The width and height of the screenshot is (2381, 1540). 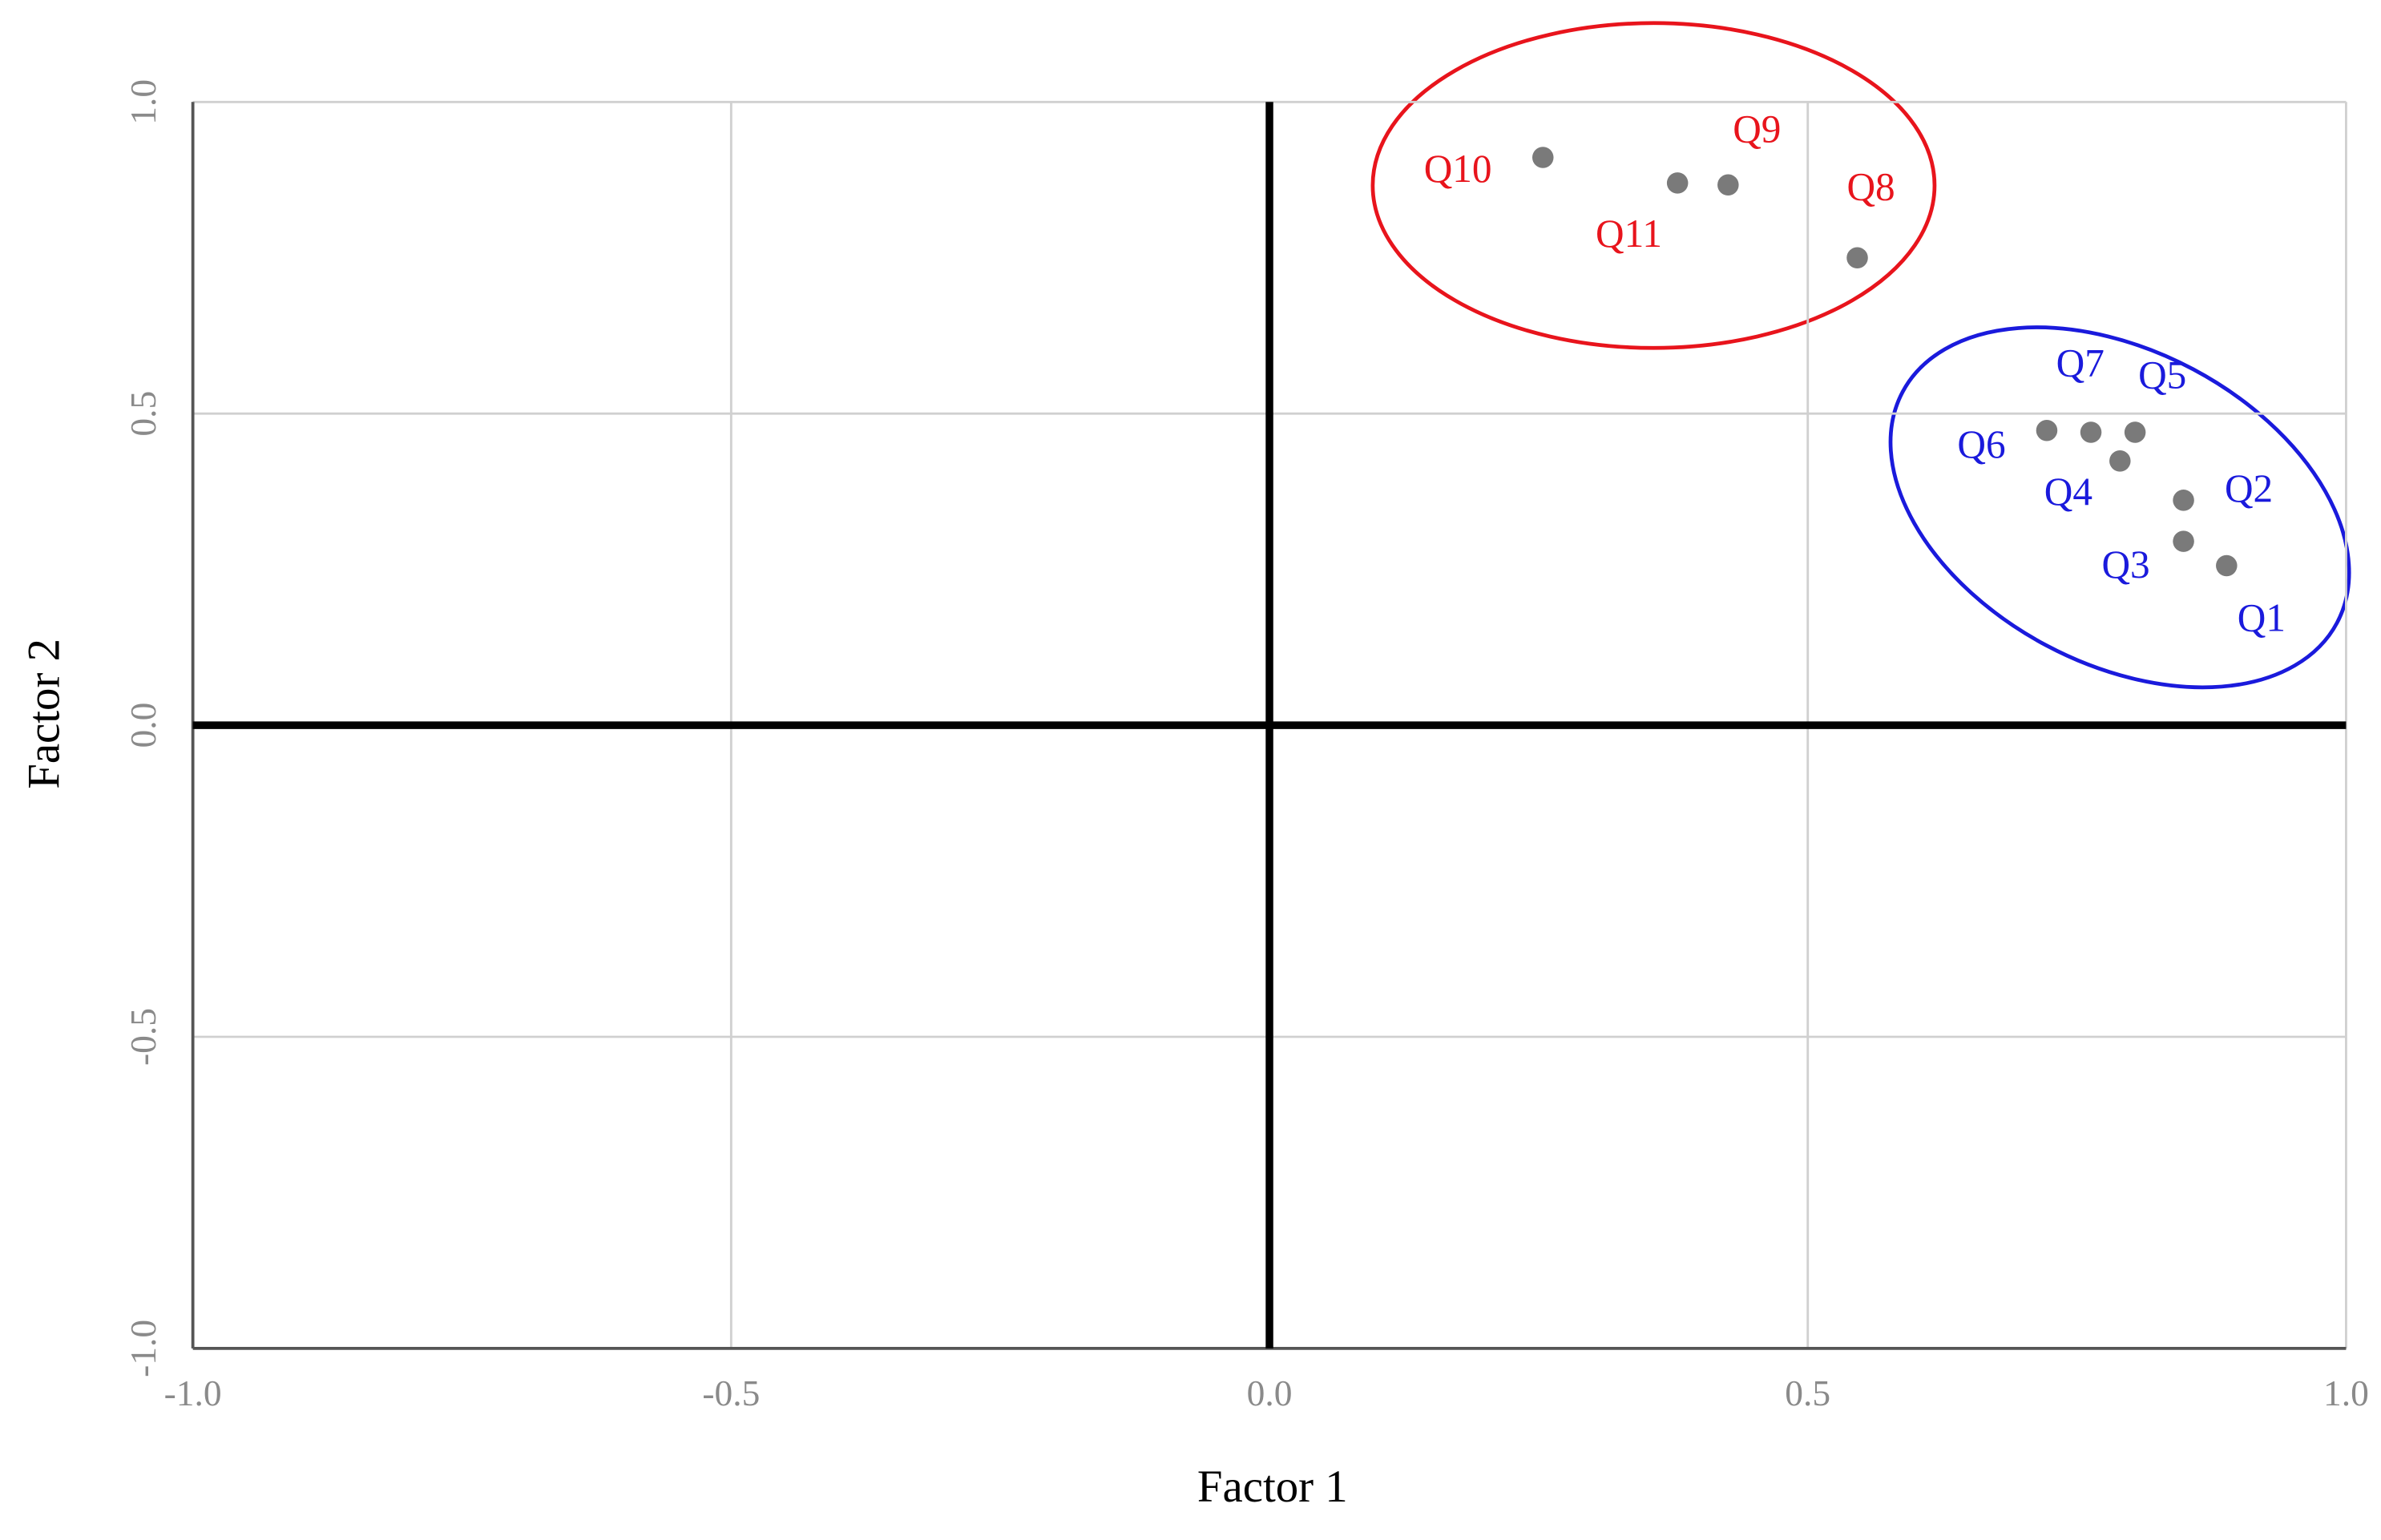 I want to click on point-label: Q4, so click(x=2068, y=492).